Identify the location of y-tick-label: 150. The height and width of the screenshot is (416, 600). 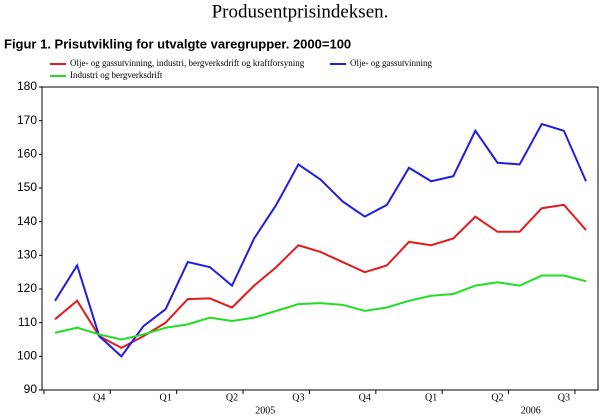
(27, 187).